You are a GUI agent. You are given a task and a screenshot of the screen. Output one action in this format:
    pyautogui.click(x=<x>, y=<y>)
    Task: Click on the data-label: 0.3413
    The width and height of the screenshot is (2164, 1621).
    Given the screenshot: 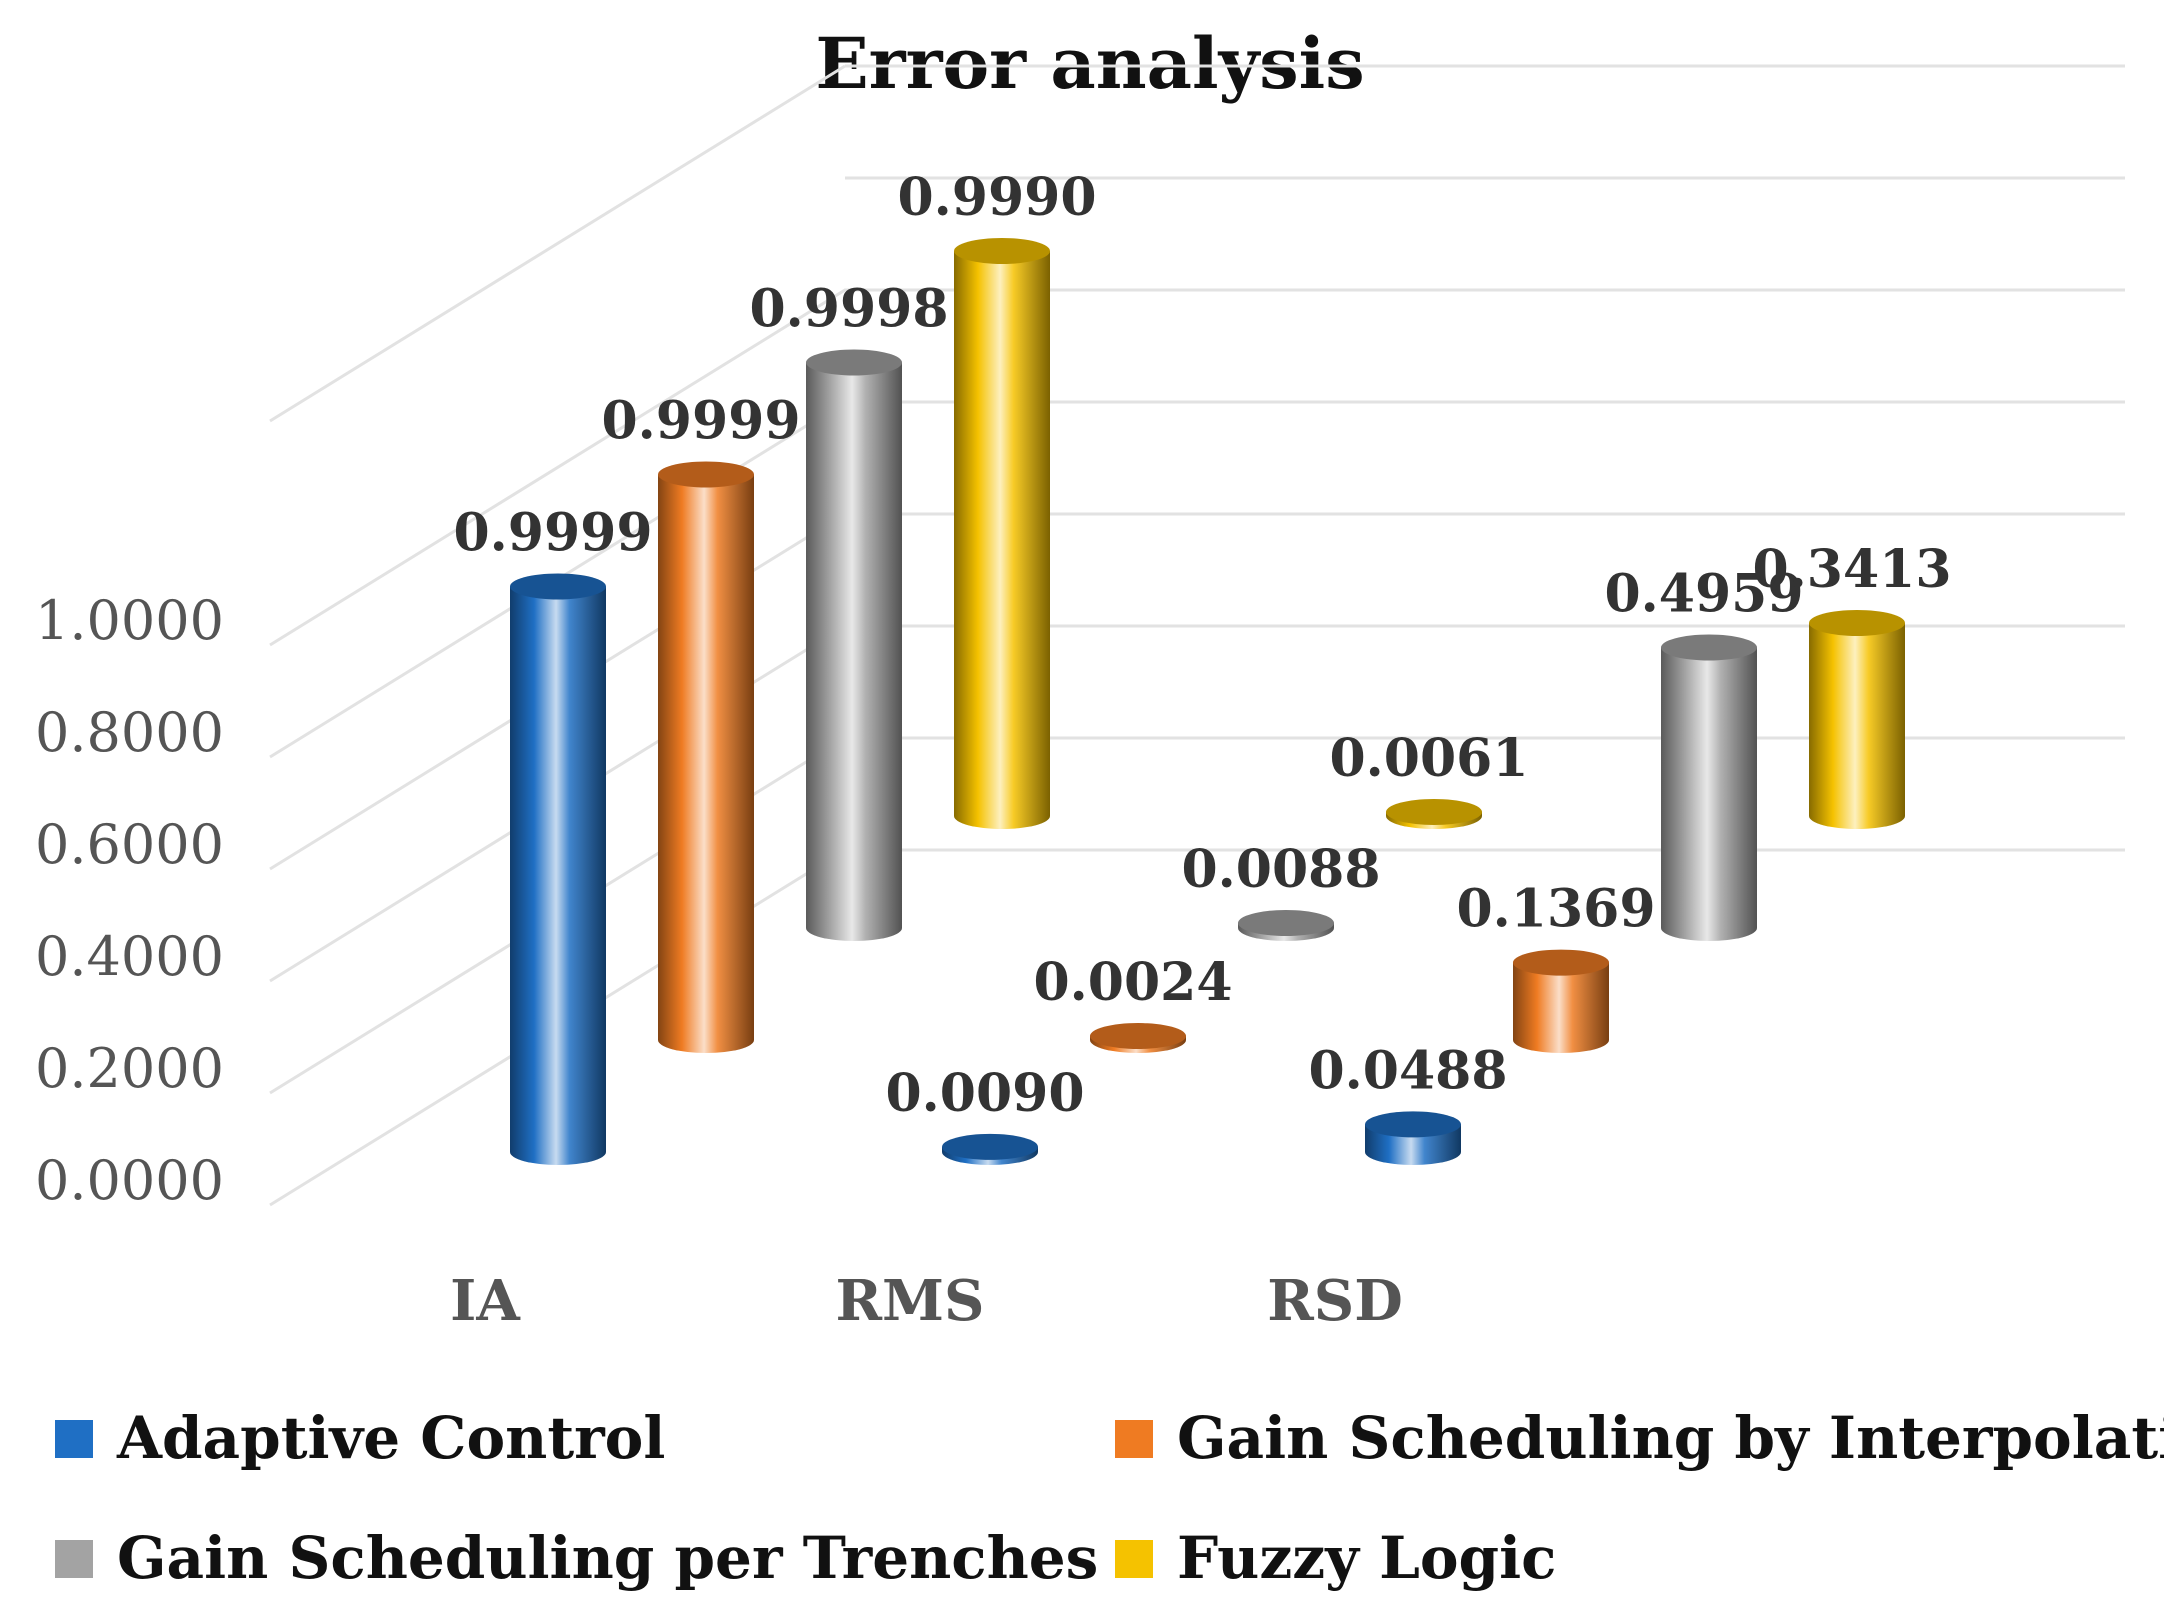 What is the action you would take?
    pyautogui.click(x=1851, y=569)
    